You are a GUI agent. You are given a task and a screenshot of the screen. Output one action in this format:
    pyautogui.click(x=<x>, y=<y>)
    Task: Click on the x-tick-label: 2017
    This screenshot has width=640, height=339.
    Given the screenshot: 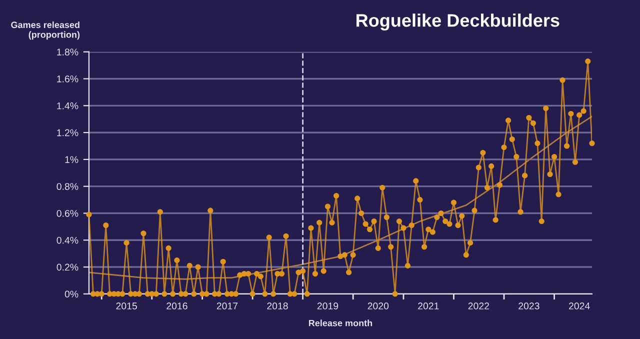 What is the action you would take?
    pyautogui.click(x=227, y=306)
    